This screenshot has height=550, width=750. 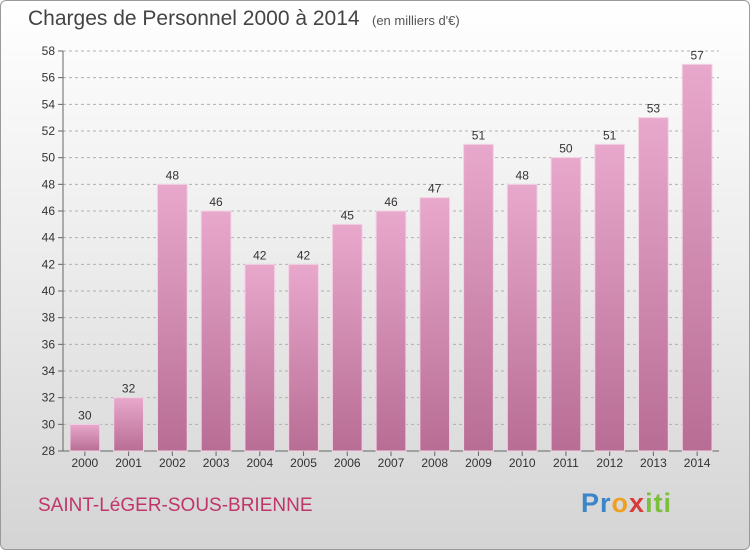 I want to click on bar-2006, so click(x=347, y=337).